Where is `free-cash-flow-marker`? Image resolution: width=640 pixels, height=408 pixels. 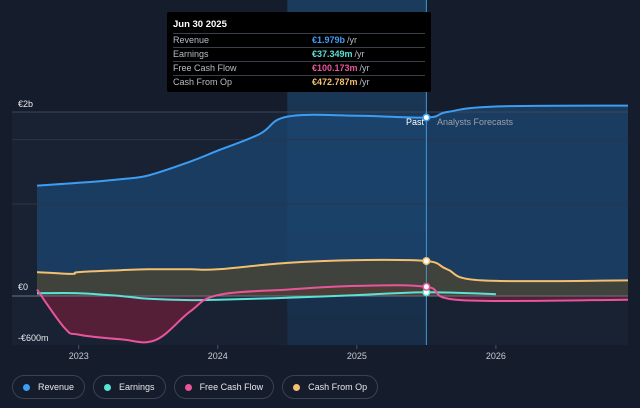
free-cash-flow-marker is located at coordinates (426, 286).